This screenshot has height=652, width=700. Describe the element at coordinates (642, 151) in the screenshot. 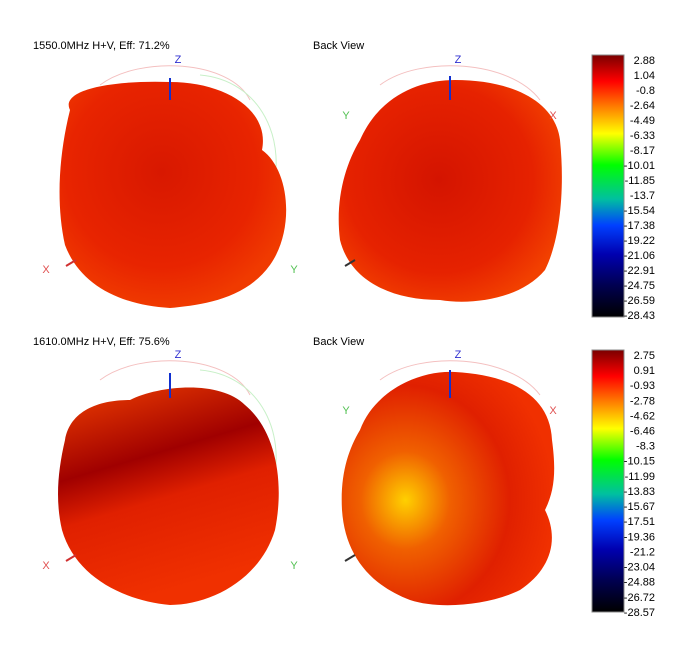

I see `colorbar-tick-label: -8.17` at that location.